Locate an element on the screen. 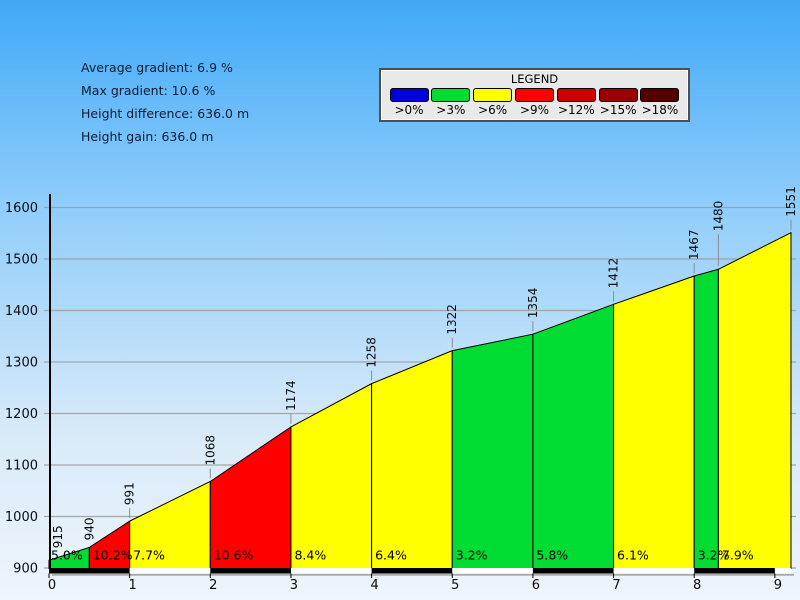  legend-item: >6% is located at coordinates (493, 102).